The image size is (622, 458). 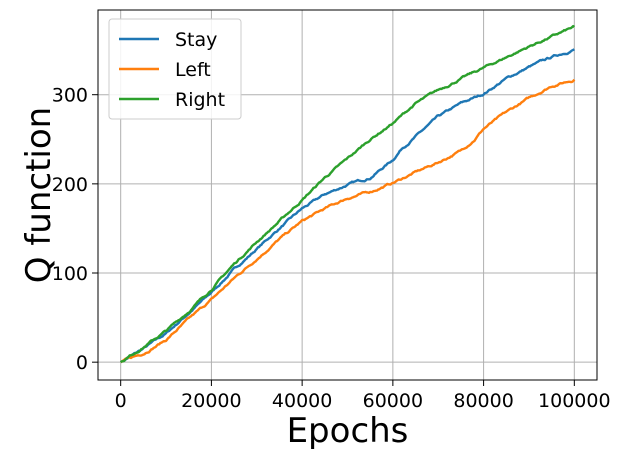 I want to click on x-tick-label: 80000, so click(x=483, y=401).